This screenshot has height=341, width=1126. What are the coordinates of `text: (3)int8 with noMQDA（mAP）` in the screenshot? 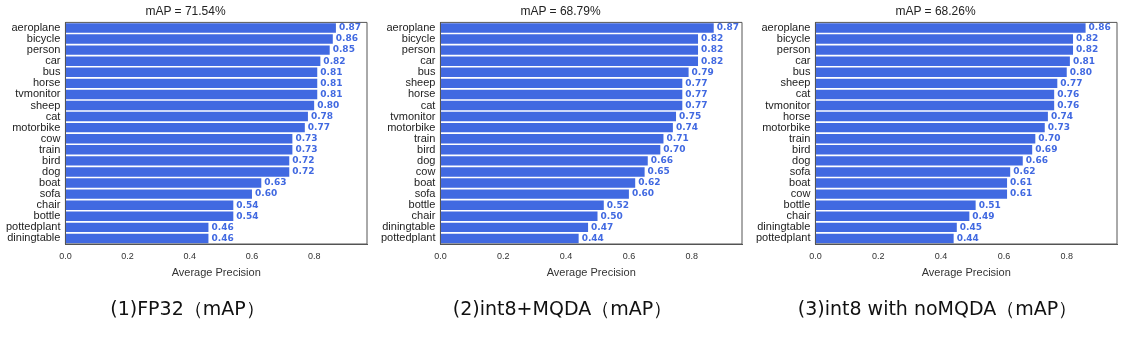 It's located at (937, 308).